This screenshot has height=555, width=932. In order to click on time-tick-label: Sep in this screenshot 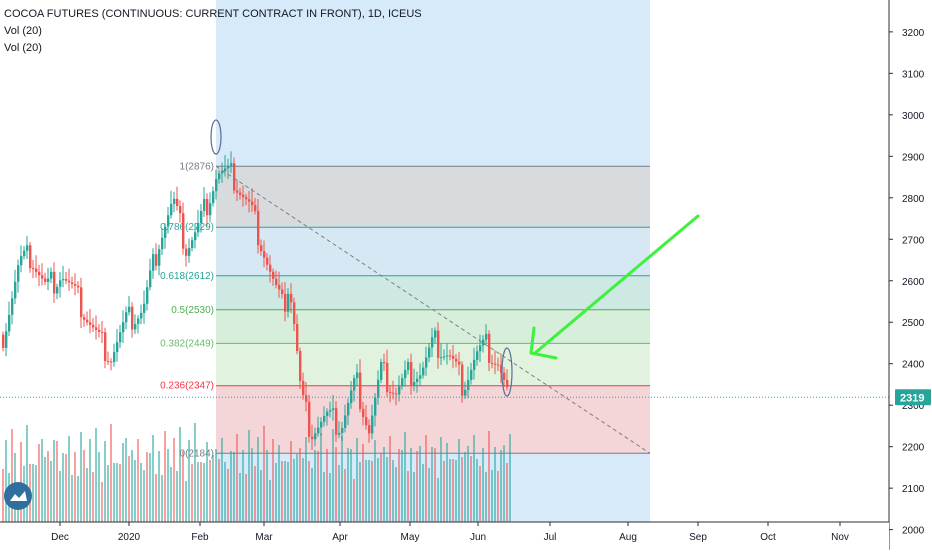, I will do `click(698, 537)`.